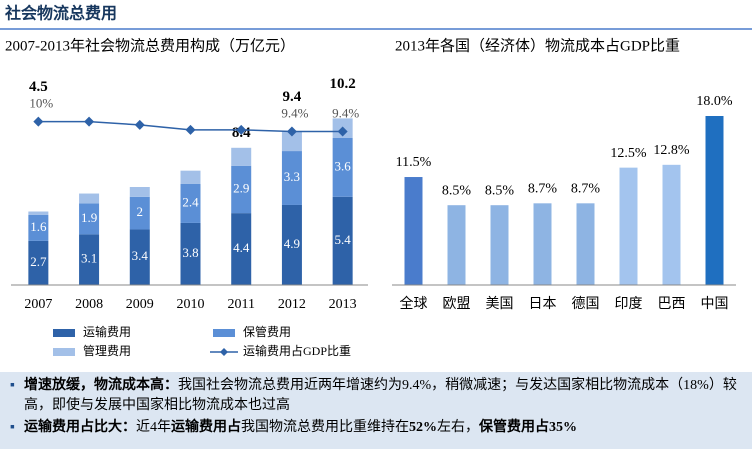 This screenshot has height=449, width=752. I want to click on segment-label: 2.9, so click(241, 187).